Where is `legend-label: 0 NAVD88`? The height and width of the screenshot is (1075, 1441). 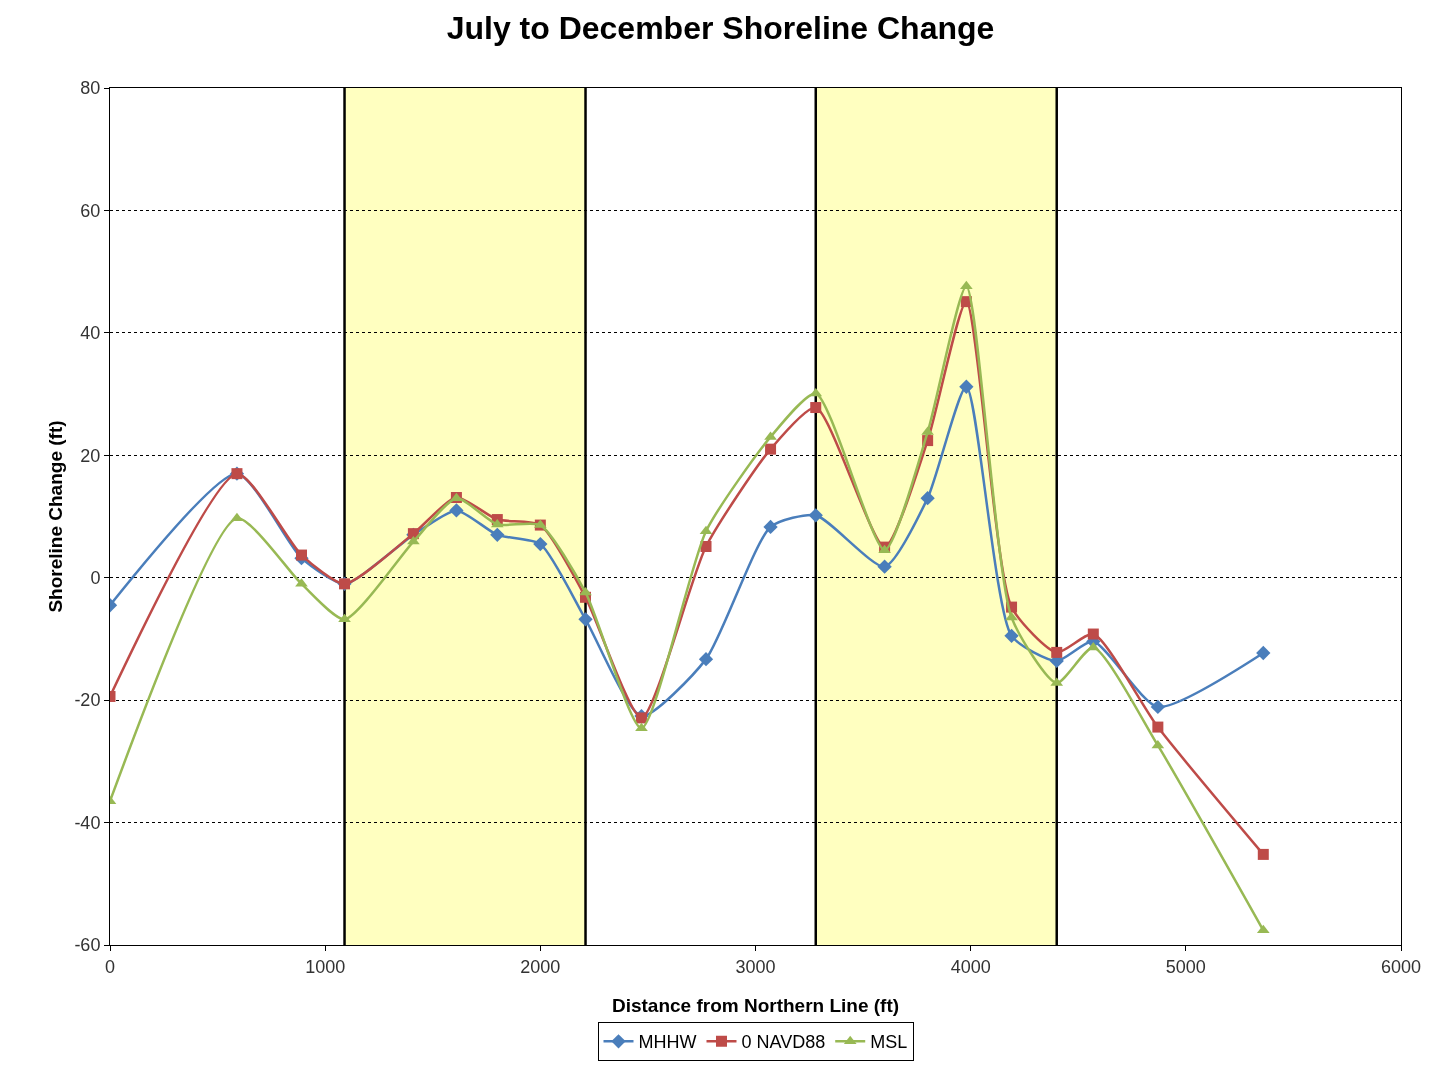
legend-label: 0 NAVD88 is located at coordinates (783, 1042).